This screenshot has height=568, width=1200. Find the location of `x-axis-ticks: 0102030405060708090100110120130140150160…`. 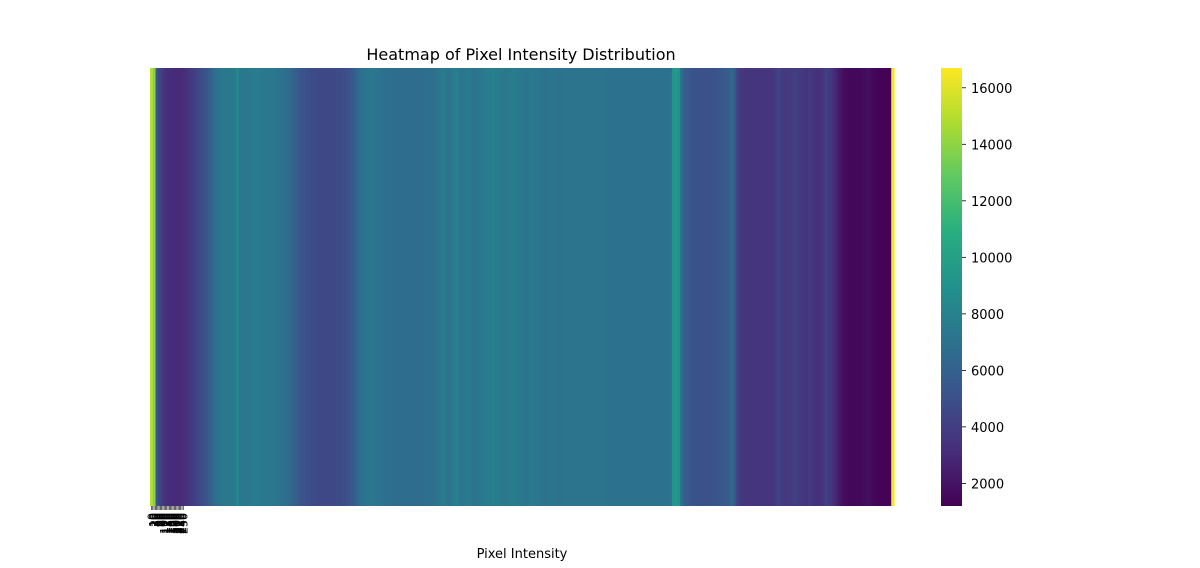

x-axis-ticks: 0102030405060708090100110120130140150160… is located at coordinates (168, 520).